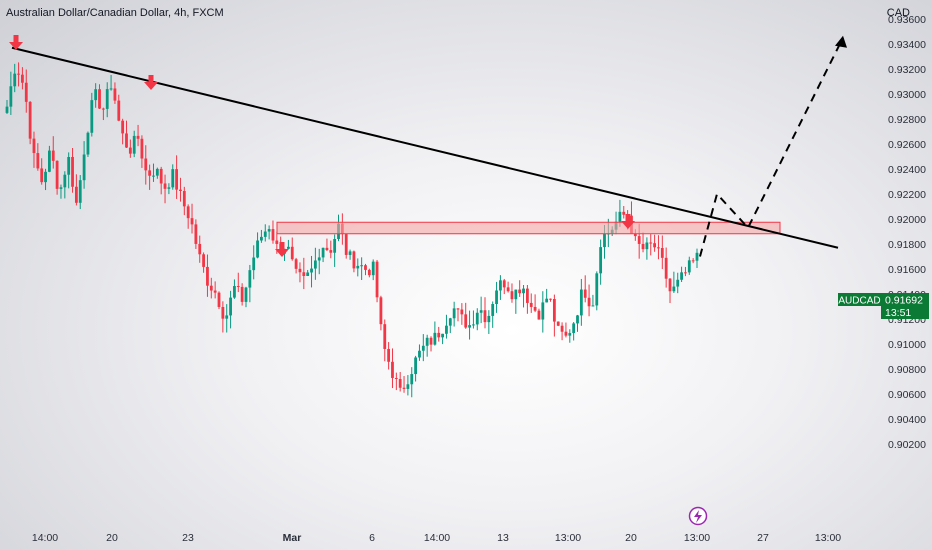 This screenshot has height=550, width=932. What do you see at coordinates (436, 538) in the screenshot?
I see `time-axis: 14:00 20 23 Mar 6 14:00 13 13:00 20 13:00 27 13:00` at bounding box center [436, 538].